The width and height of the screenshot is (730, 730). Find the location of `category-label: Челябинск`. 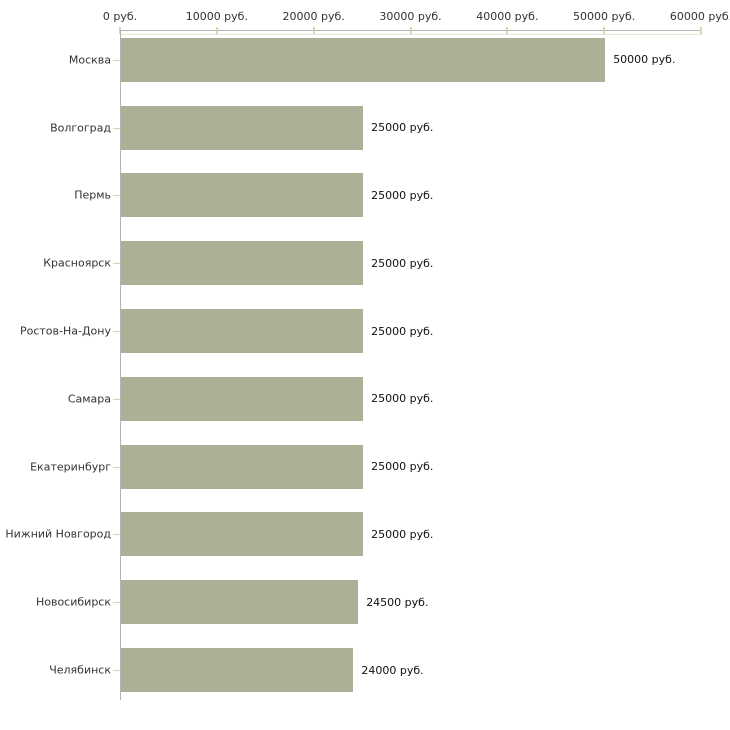

category-label: Челябинск is located at coordinates (80, 670).